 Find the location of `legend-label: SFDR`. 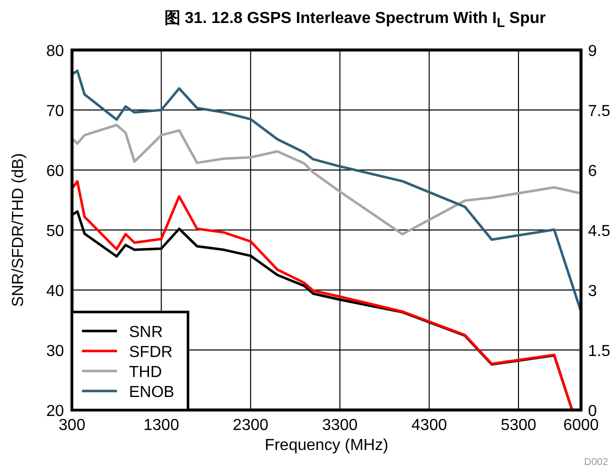

legend-label: SFDR is located at coordinates (151, 352).